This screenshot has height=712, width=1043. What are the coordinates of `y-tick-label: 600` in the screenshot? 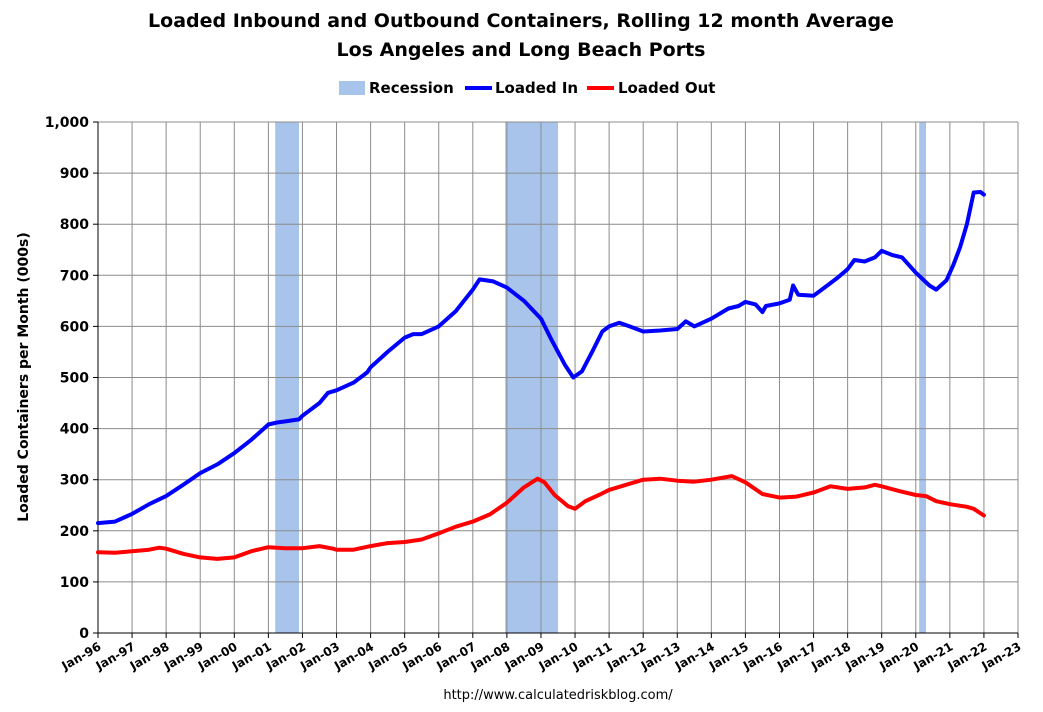 It's located at (74, 327).